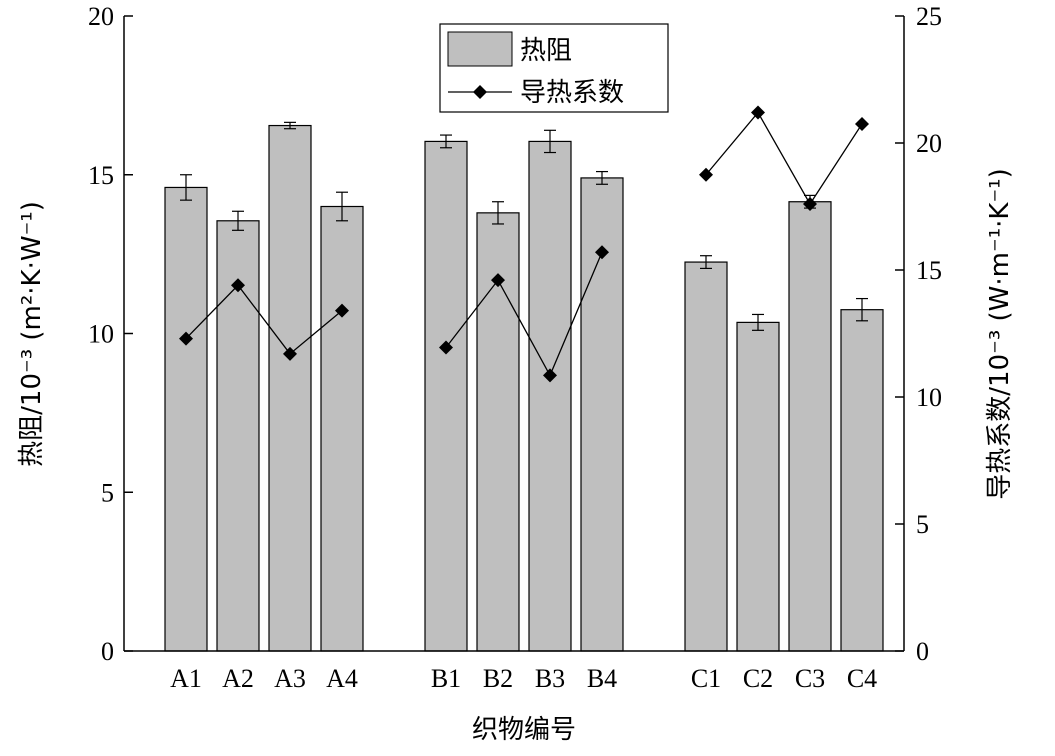 The height and width of the screenshot is (756, 1055). I want to click on x-axis-title: 织物编号, so click(524, 730).